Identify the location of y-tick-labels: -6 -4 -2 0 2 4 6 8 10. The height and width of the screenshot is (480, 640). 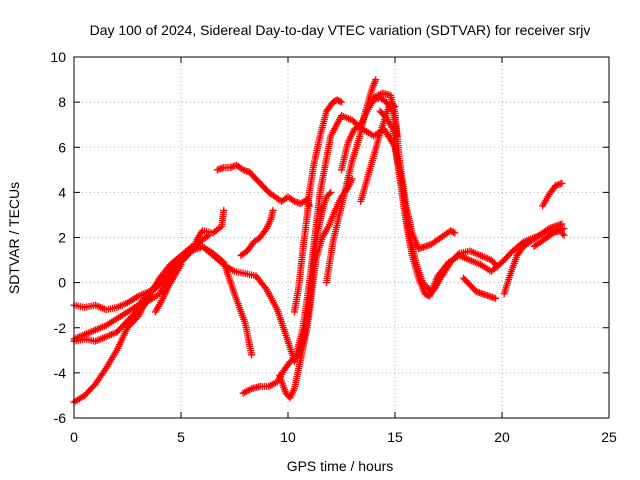
(58, 237).